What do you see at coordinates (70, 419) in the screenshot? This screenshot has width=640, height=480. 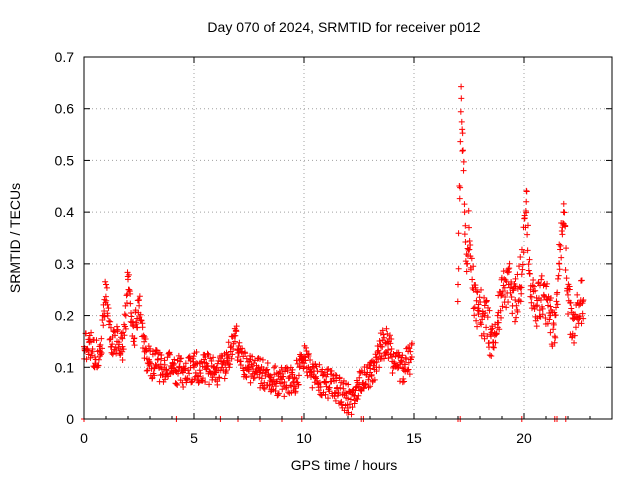 I see `y-tick-label: 0` at bounding box center [70, 419].